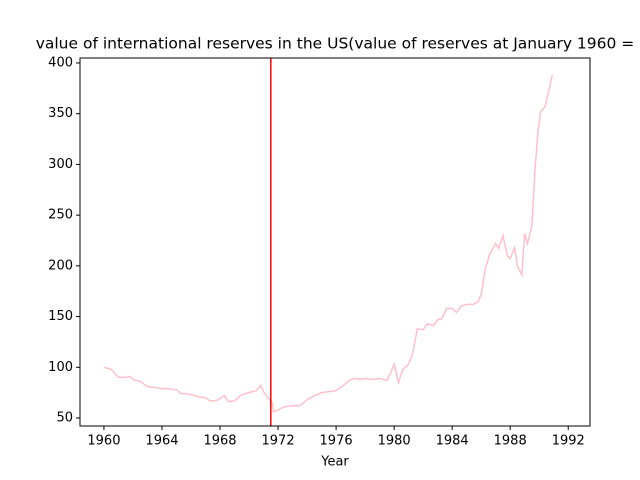 Image resolution: width=640 pixels, height=480 pixels. Describe the element at coordinates (161, 441) in the screenshot. I see `x-tick-label: 1964` at that location.